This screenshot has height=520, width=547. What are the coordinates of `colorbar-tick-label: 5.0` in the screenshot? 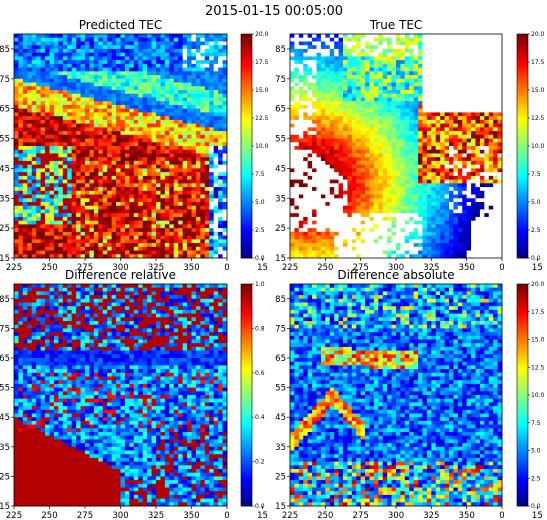 It's located at (536, 451).